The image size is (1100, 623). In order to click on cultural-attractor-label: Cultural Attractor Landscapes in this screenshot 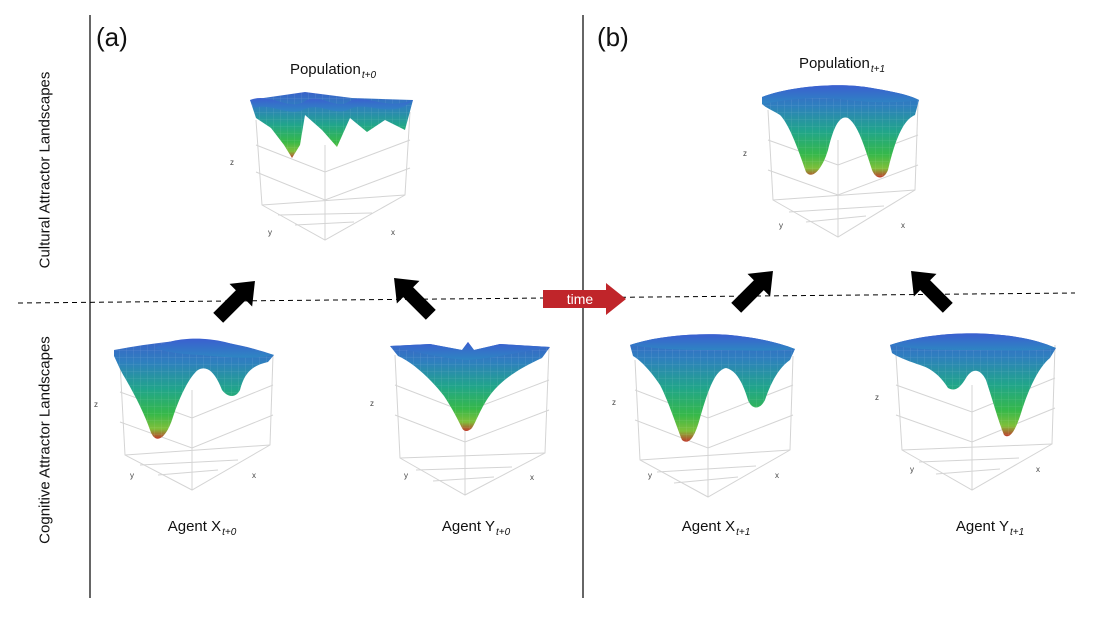, I will do `click(45, 170)`.